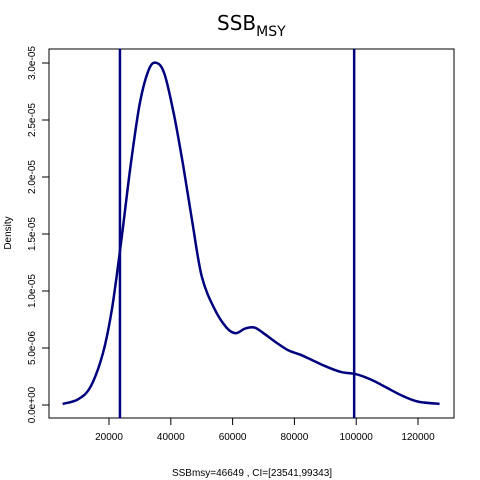 This screenshot has width=480, height=480. What do you see at coordinates (32, 63) in the screenshot?
I see `y-tick-label: 3.0e-05` at bounding box center [32, 63].